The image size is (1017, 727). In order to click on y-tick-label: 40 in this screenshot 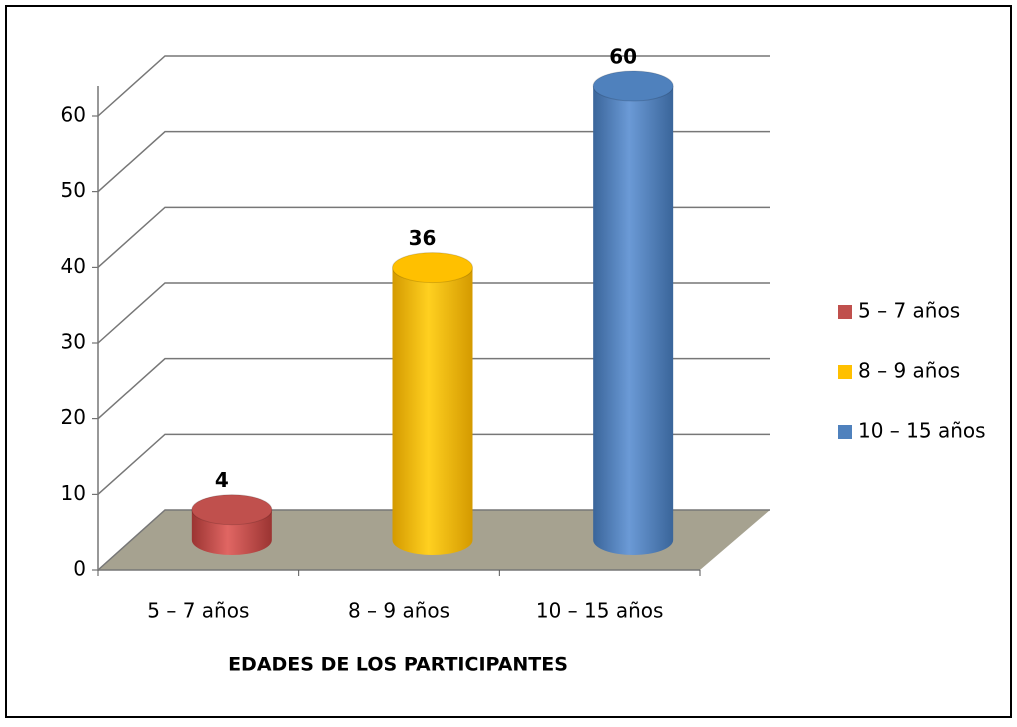, I will do `click(73, 266)`.